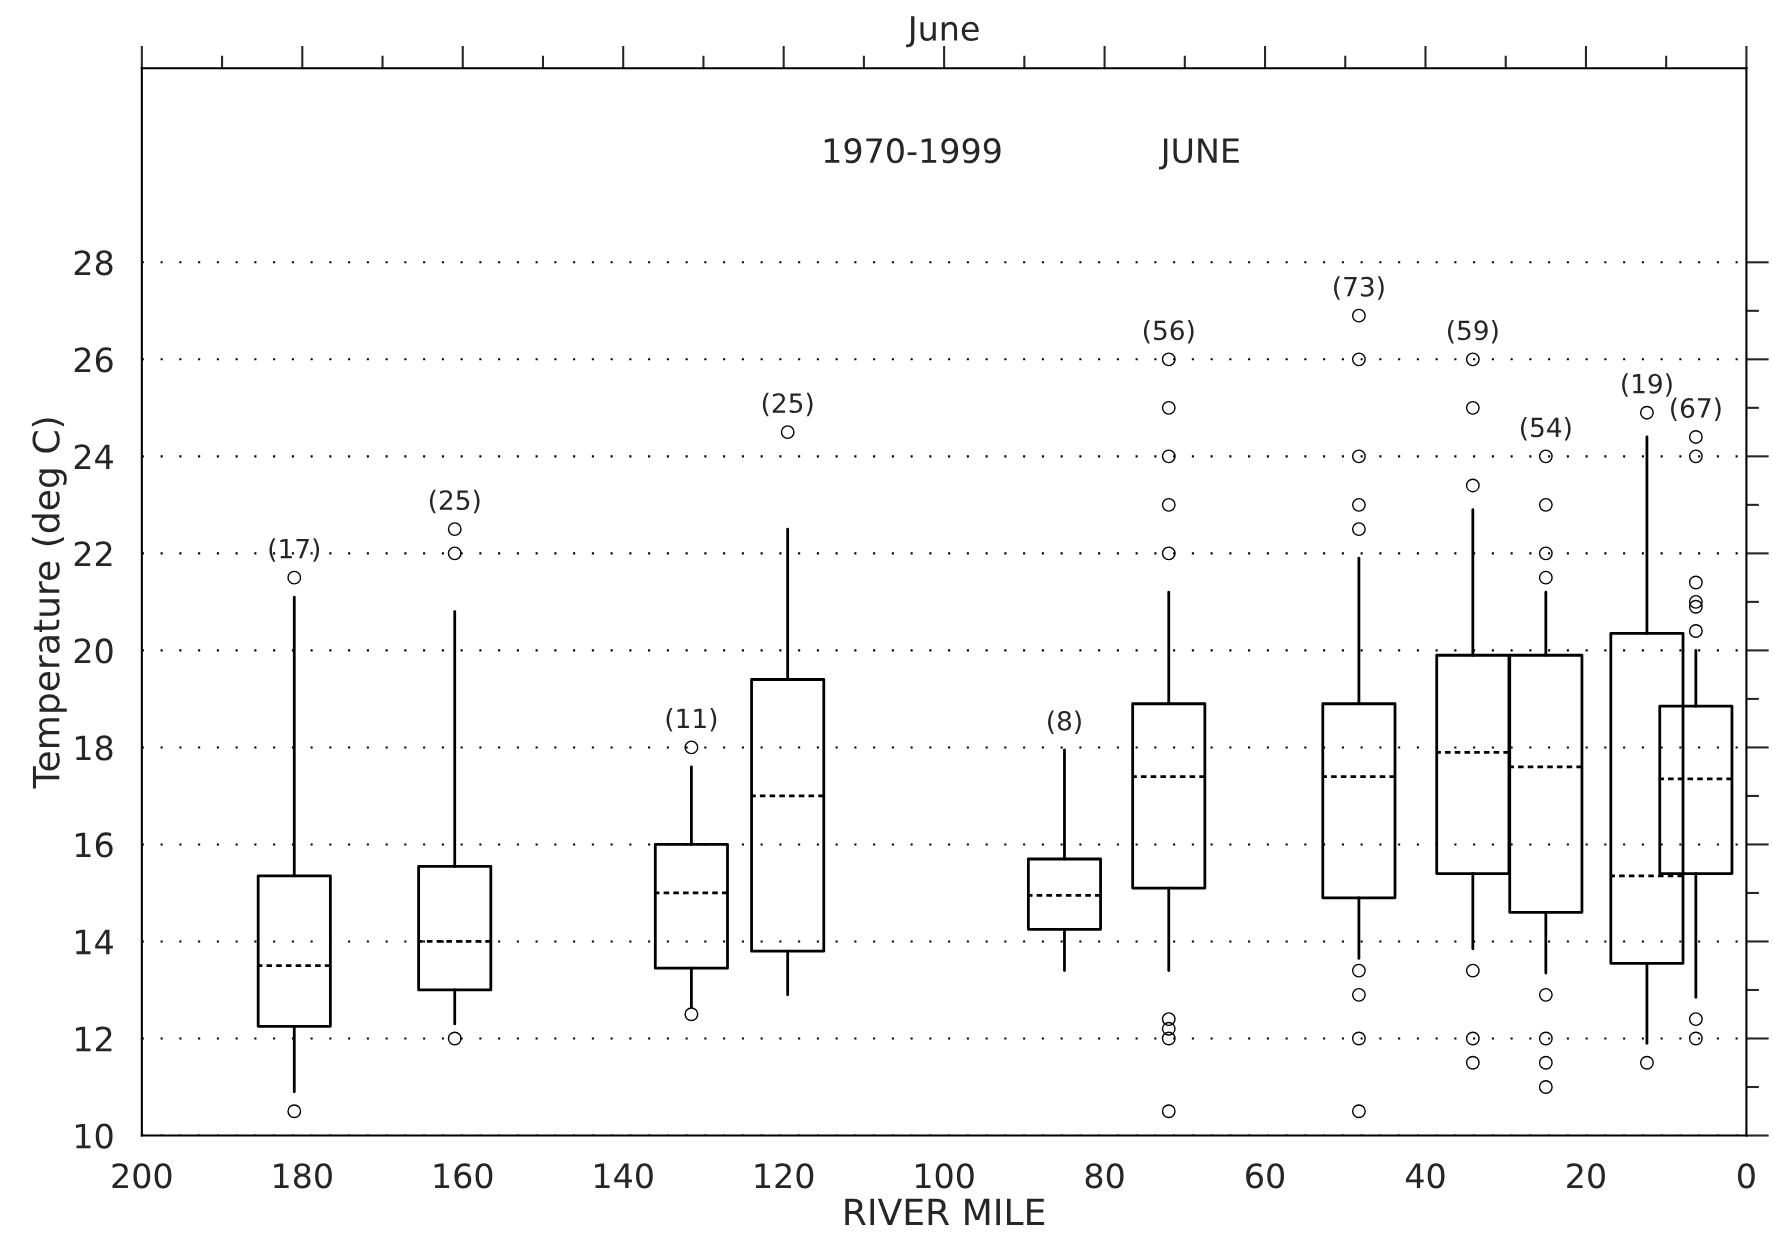 This screenshot has width=1773, height=1241. Describe the element at coordinates (93, 457) in the screenshot. I see `y-tick-label: 24` at that location.